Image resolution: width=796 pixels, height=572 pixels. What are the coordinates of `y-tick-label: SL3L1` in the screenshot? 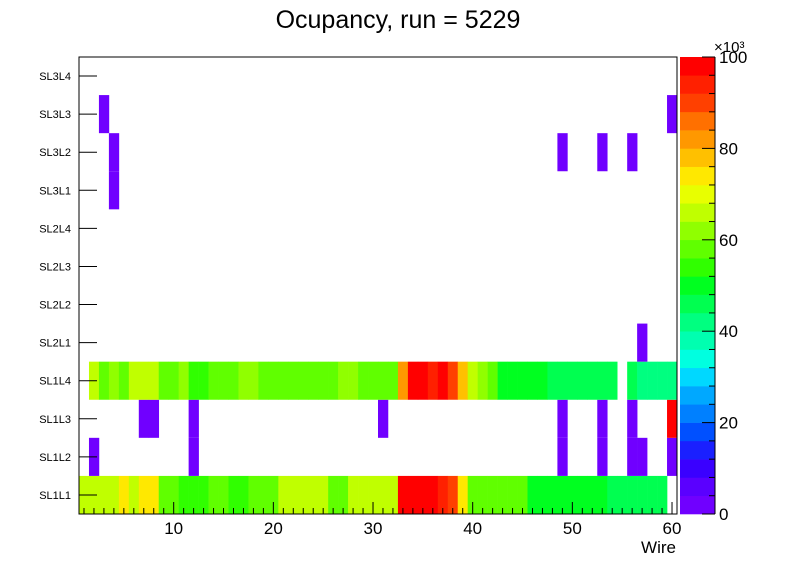 It's located at (55, 191).